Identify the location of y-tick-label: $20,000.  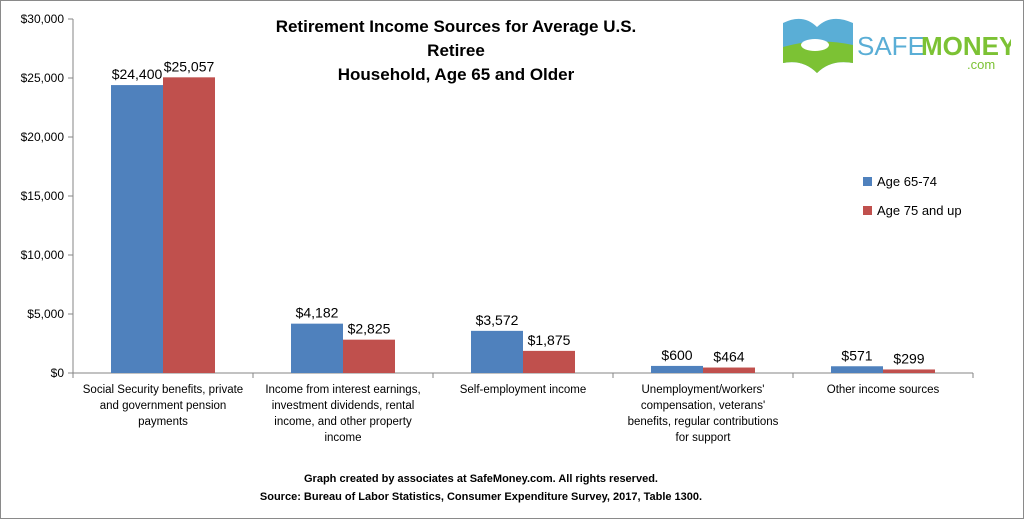
(43, 137).